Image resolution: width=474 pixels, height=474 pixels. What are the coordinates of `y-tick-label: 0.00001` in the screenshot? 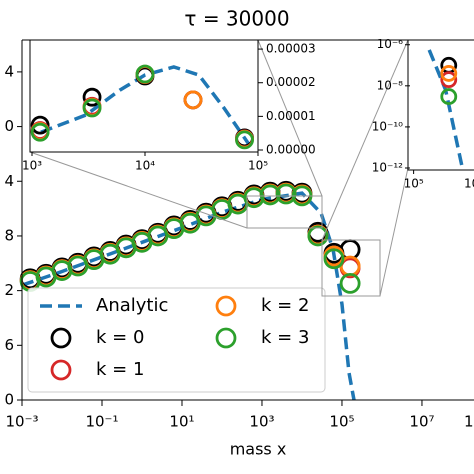 It's located at (291, 116).